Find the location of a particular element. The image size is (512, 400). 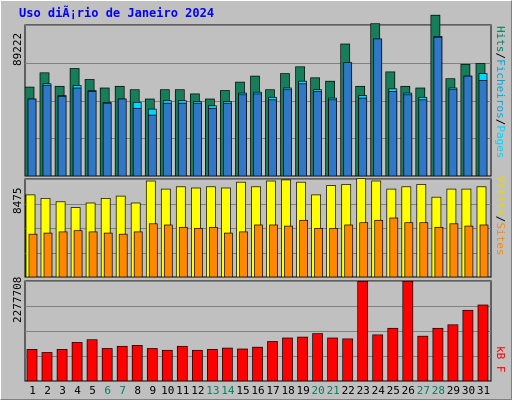

x-tick-label-day-29: 29 is located at coordinates (453, 390).